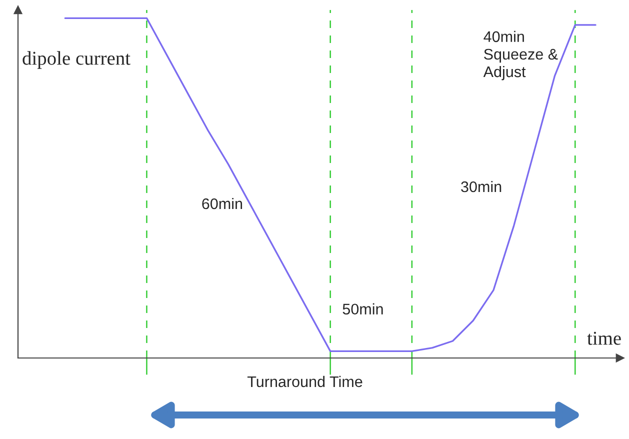  What do you see at coordinates (520, 55) in the screenshot?
I see `annotation: 40min Squeeze & Adjust` at bounding box center [520, 55].